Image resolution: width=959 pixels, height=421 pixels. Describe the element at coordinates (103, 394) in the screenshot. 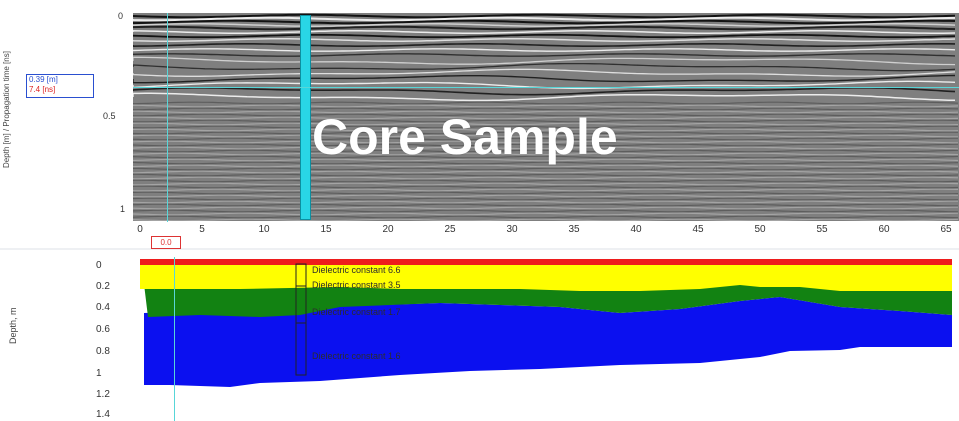

I see `layer-y-tick: 1.2` at that location.